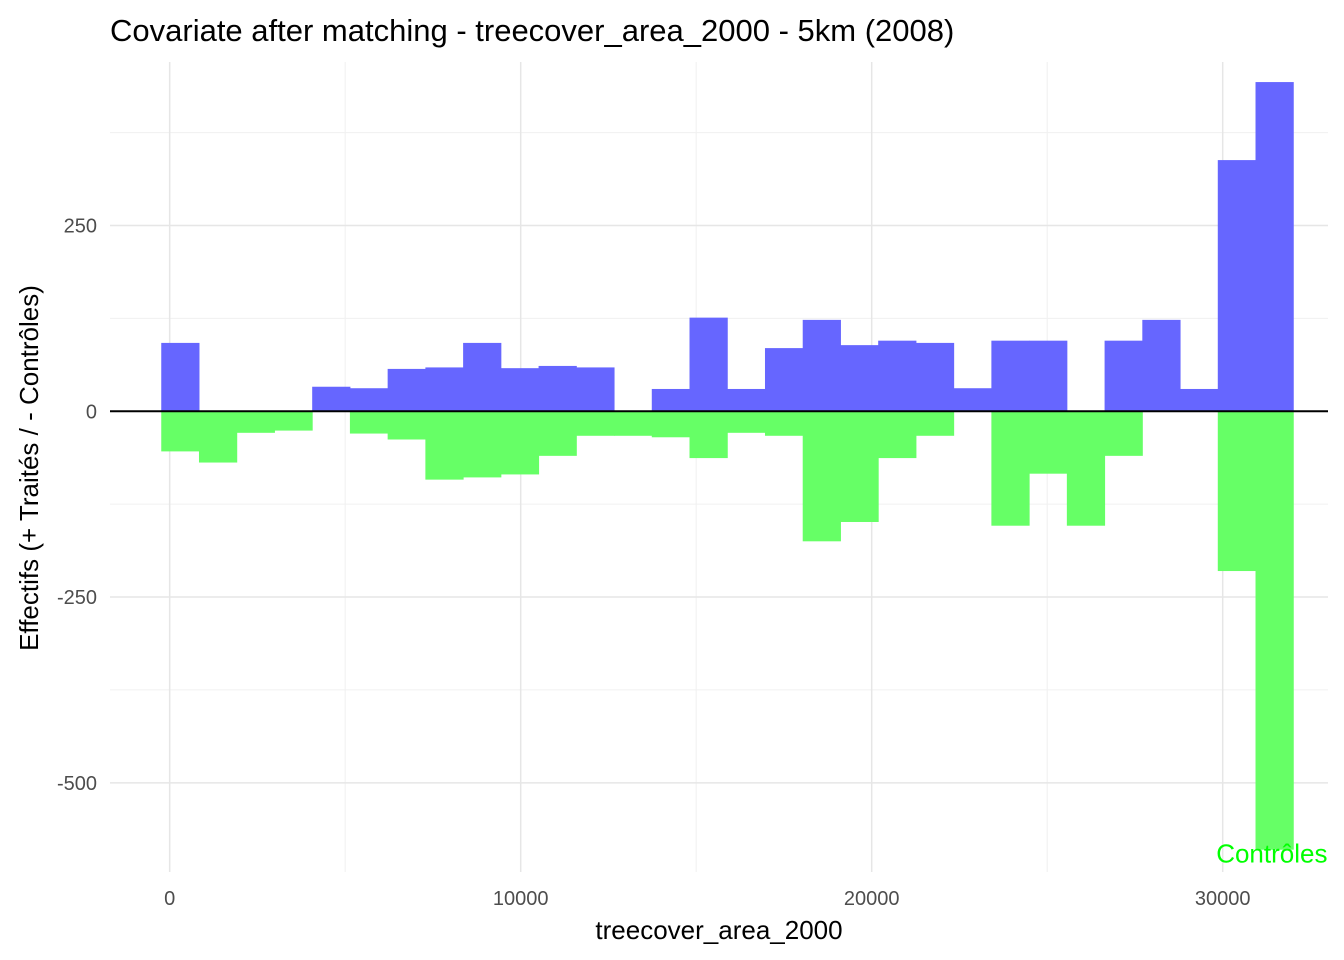  I want to click on y-tick-labels: -500 -250 0 250, so click(77, 504).